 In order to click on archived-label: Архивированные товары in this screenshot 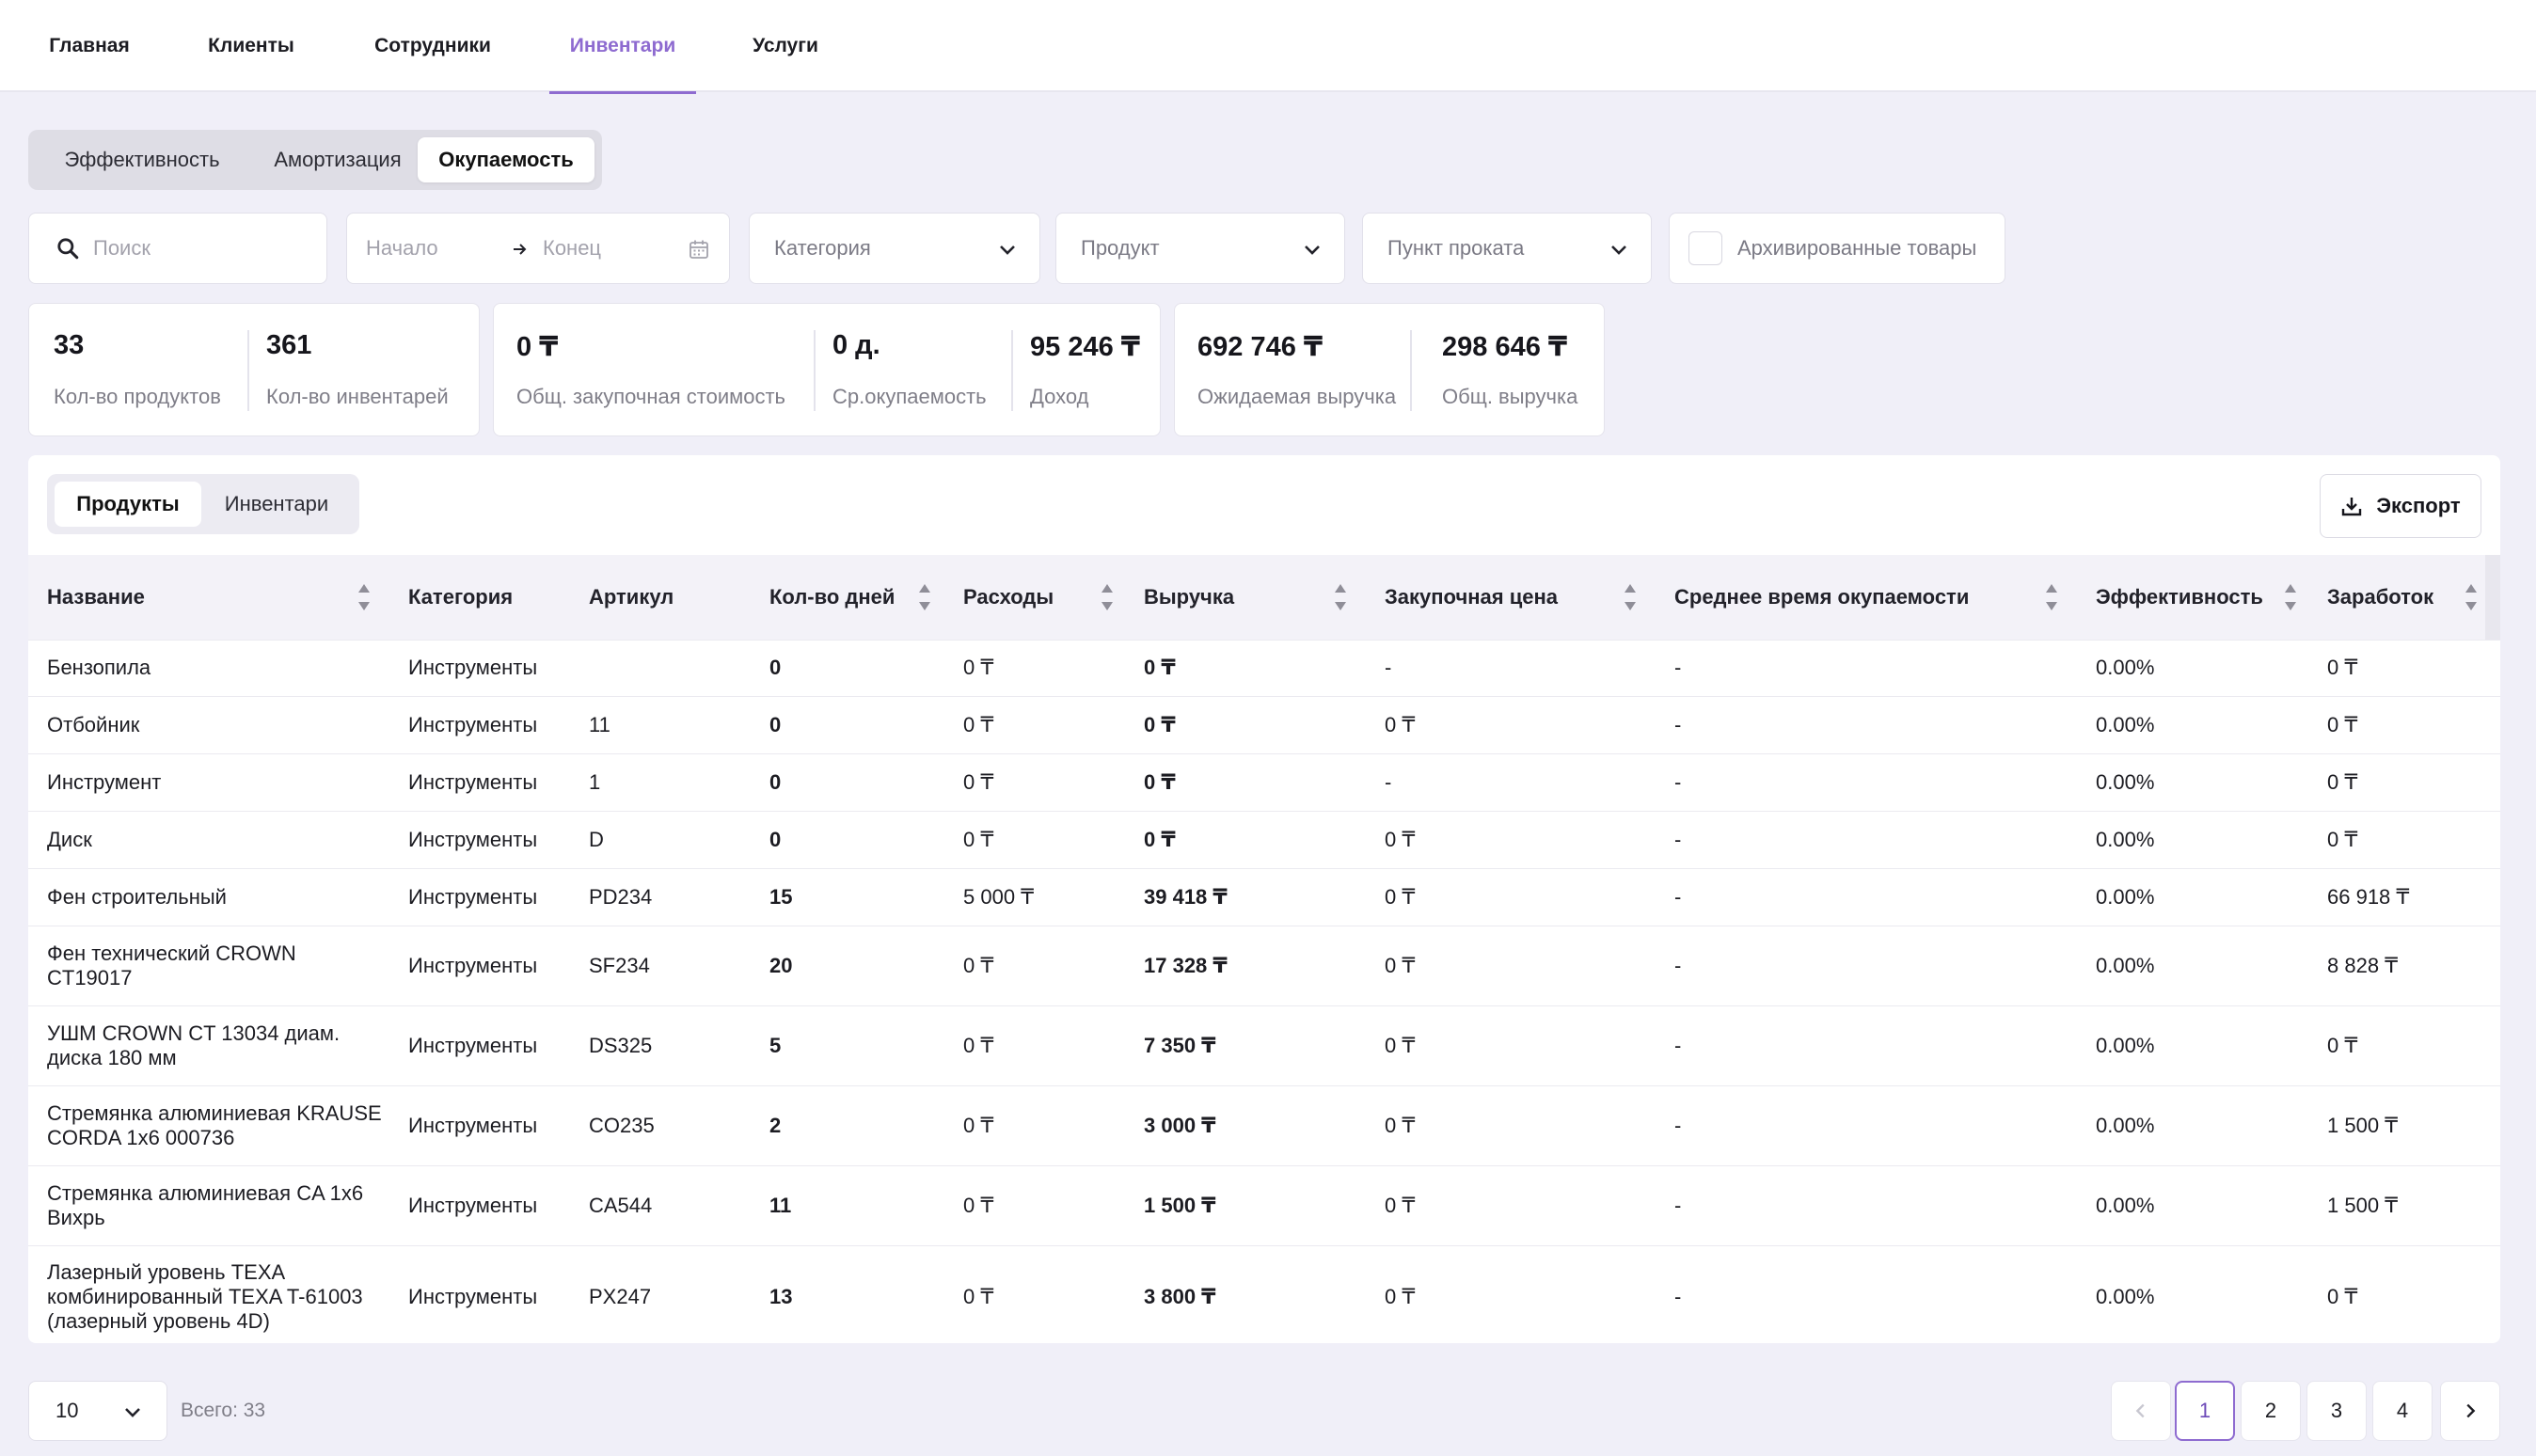, I will do `click(1857, 248)`.